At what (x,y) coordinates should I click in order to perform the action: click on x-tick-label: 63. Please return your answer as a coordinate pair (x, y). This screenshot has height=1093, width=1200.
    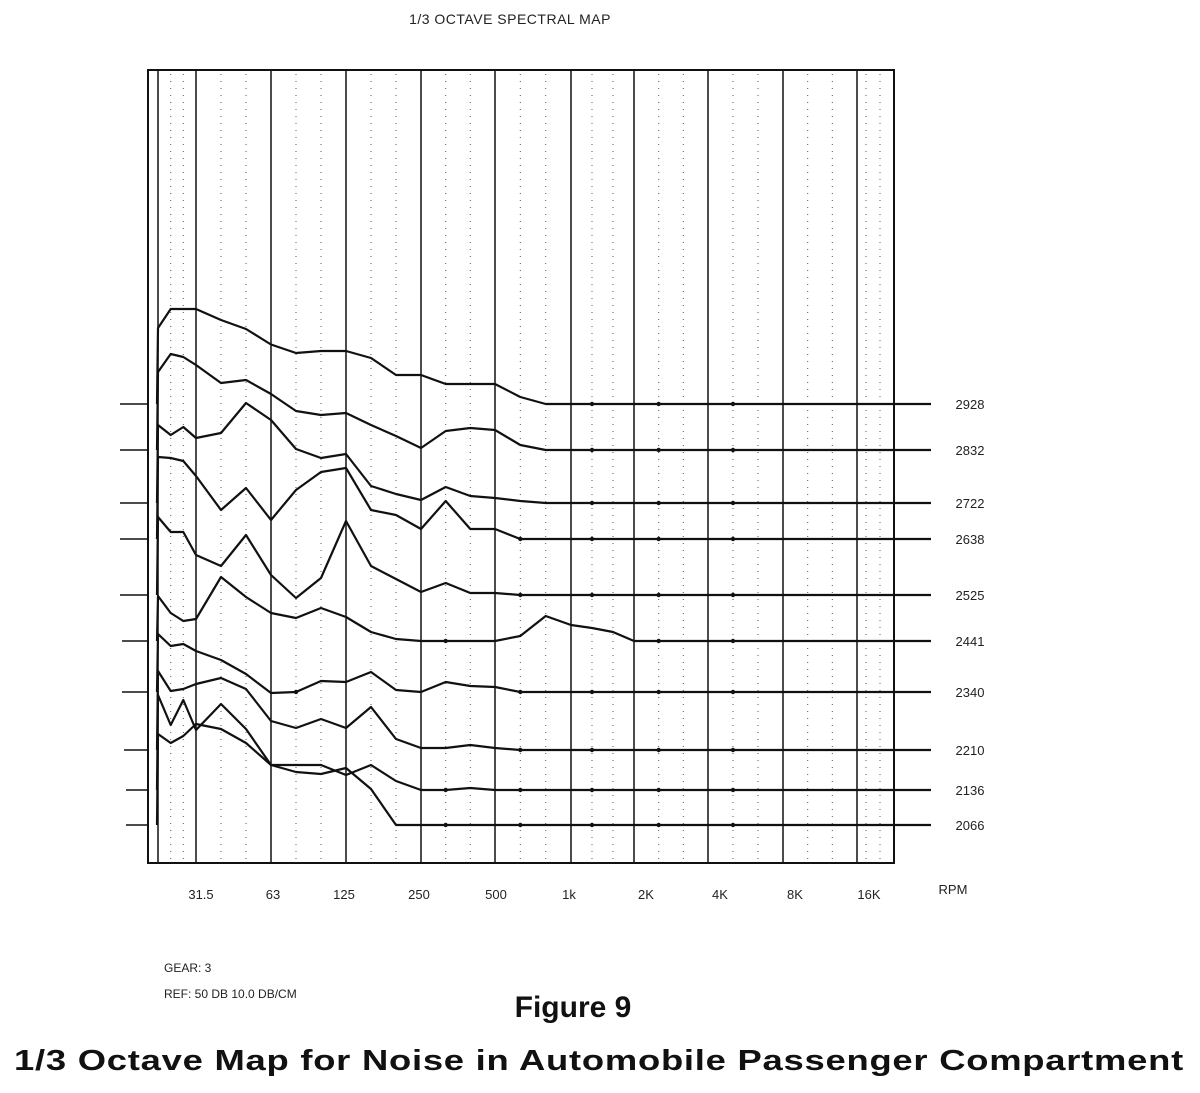
    Looking at the image, I should click on (273, 894).